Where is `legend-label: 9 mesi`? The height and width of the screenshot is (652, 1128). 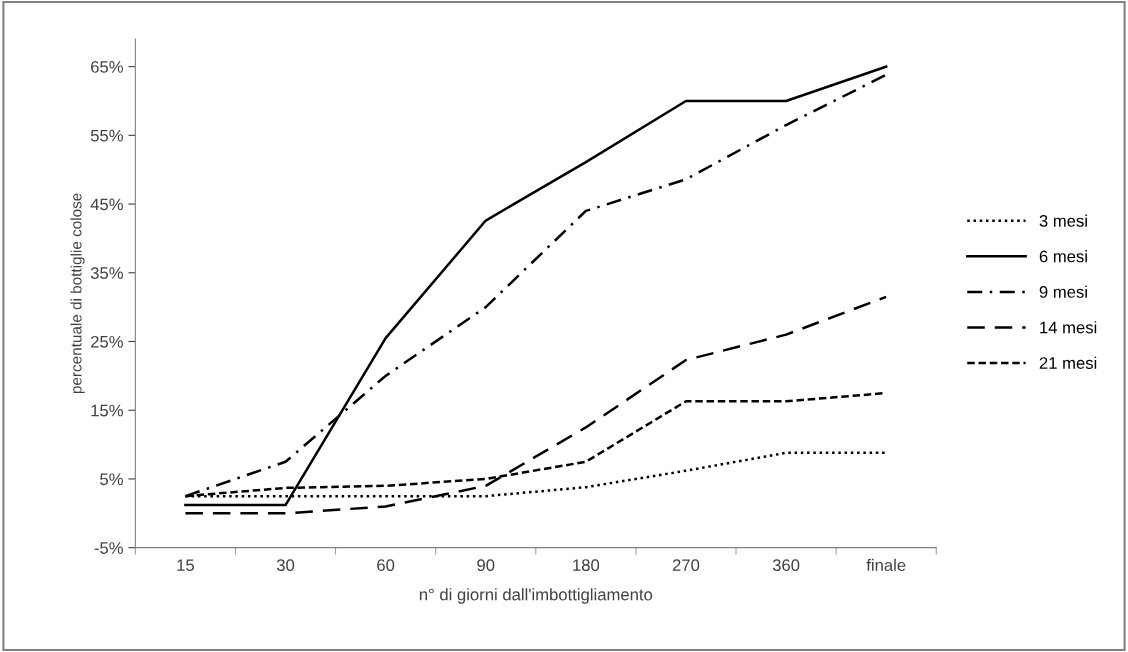
legend-label: 9 mesi is located at coordinates (1063, 291).